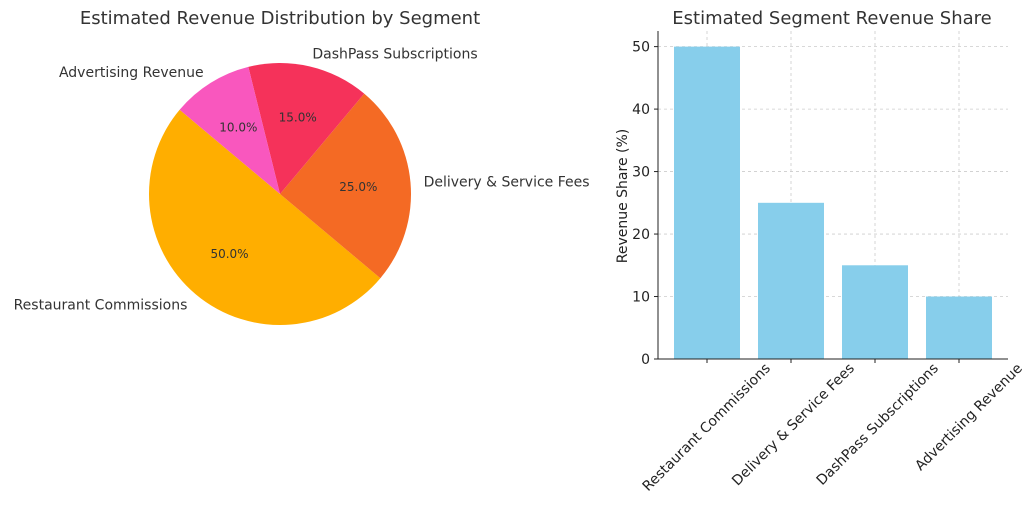 The width and height of the screenshot is (1024, 508). What do you see at coordinates (875, 312) in the screenshot?
I see `bar-dashpass-subscriptions` at bounding box center [875, 312].